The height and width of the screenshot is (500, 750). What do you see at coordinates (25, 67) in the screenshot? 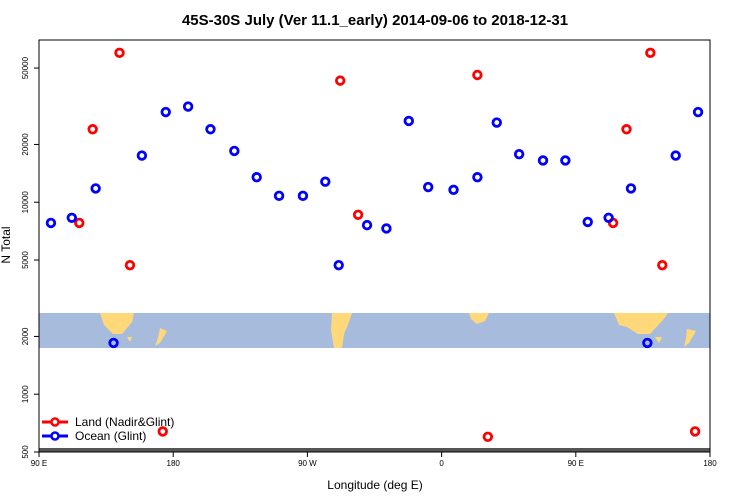
I see `y-tick-label: 50000` at bounding box center [25, 67].